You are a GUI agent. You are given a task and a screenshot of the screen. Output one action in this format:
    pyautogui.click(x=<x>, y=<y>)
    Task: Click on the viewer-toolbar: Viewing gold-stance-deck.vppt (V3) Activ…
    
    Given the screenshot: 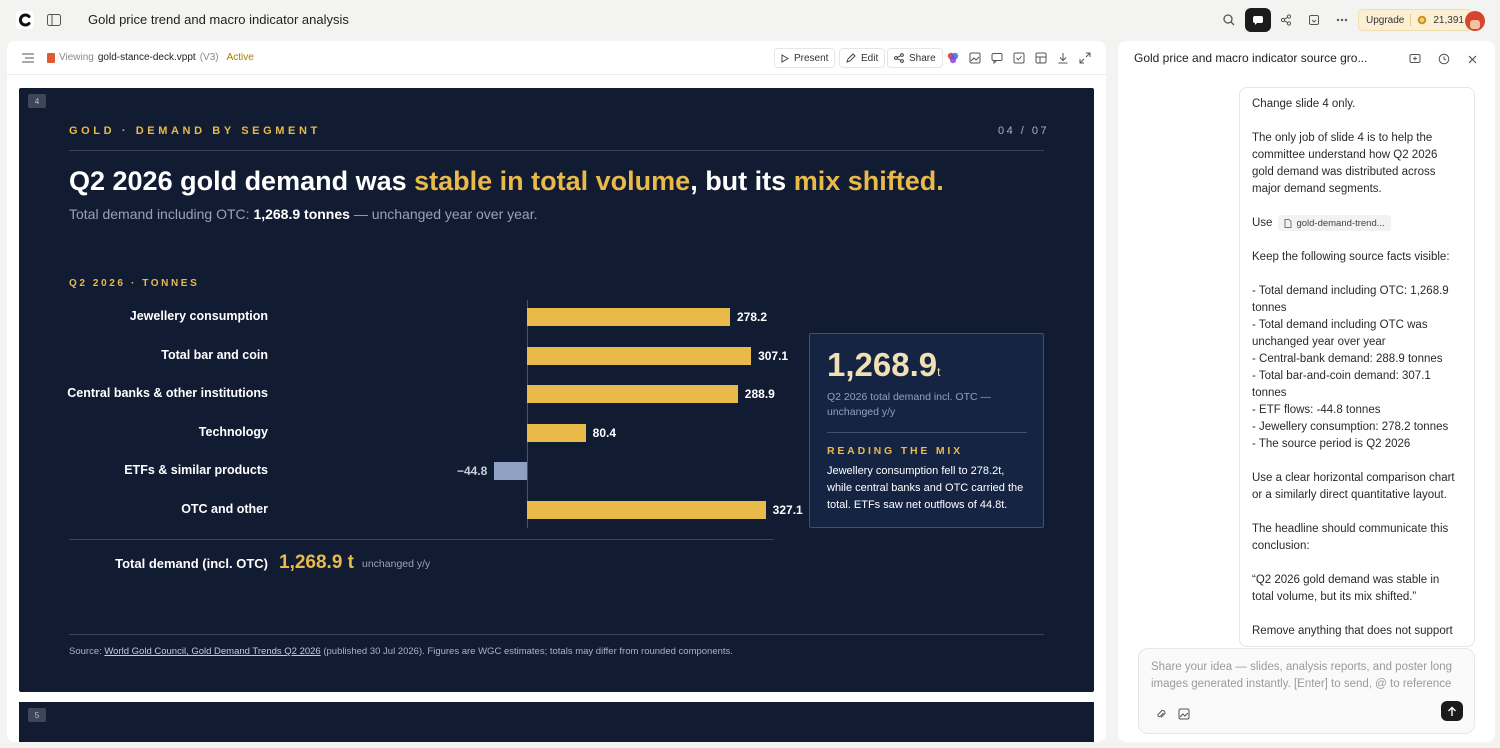 What is the action you would take?
    pyautogui.click(x=556, y=58)
    